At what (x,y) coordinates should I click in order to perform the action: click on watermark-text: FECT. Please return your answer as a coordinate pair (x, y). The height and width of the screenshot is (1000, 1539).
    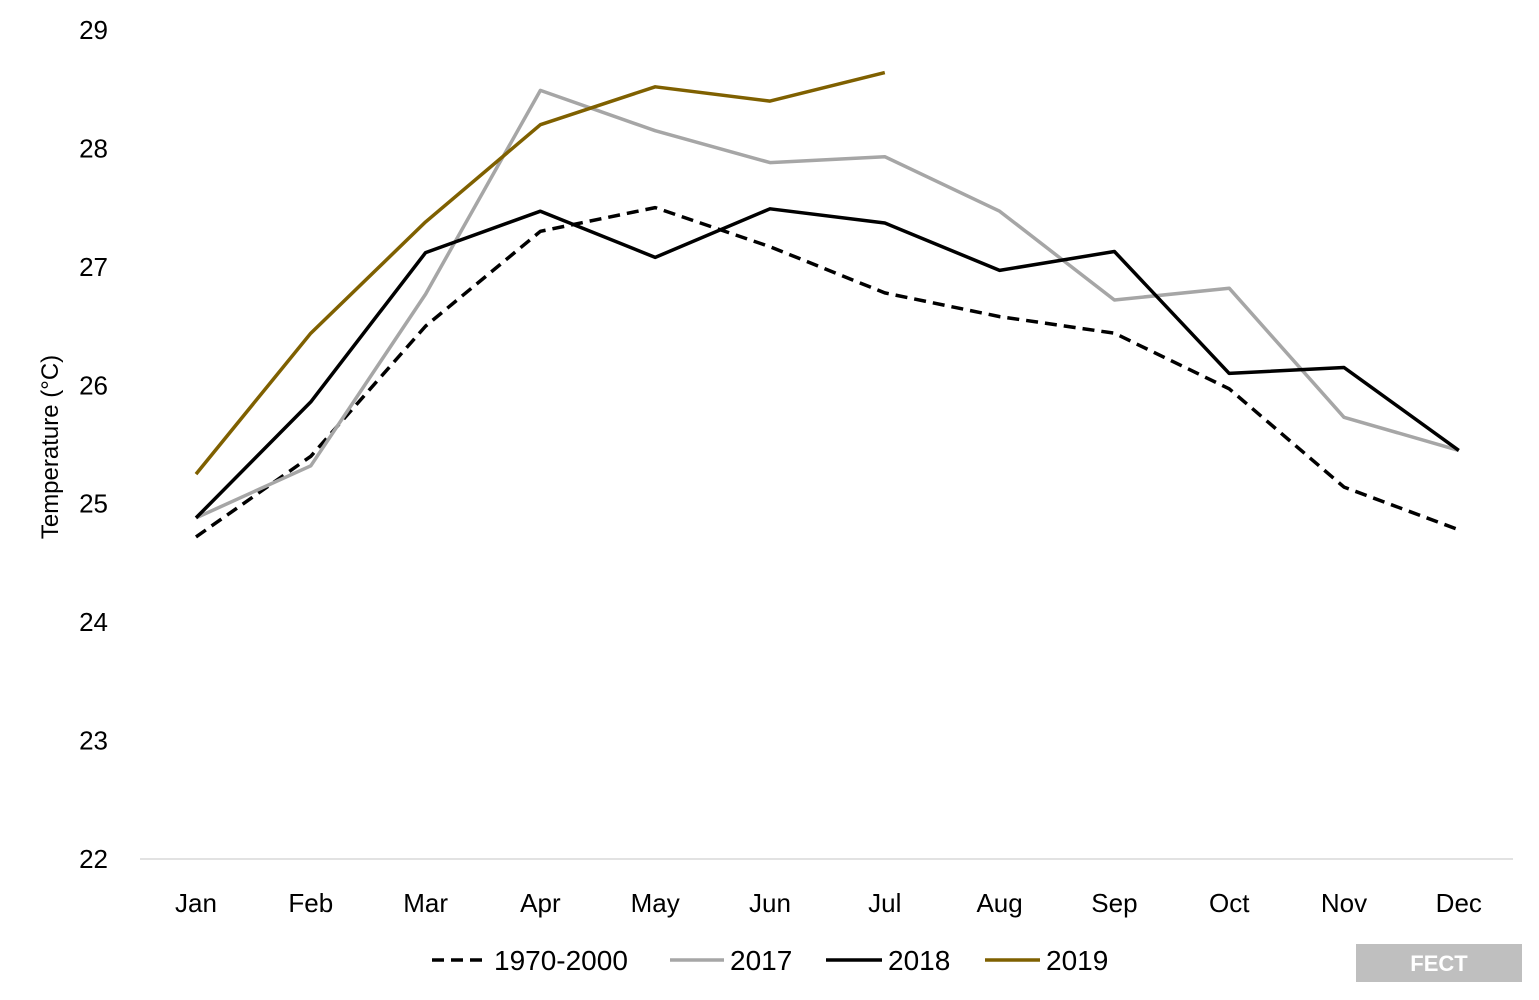
    Looking at the image, I should click on (1439, 963).